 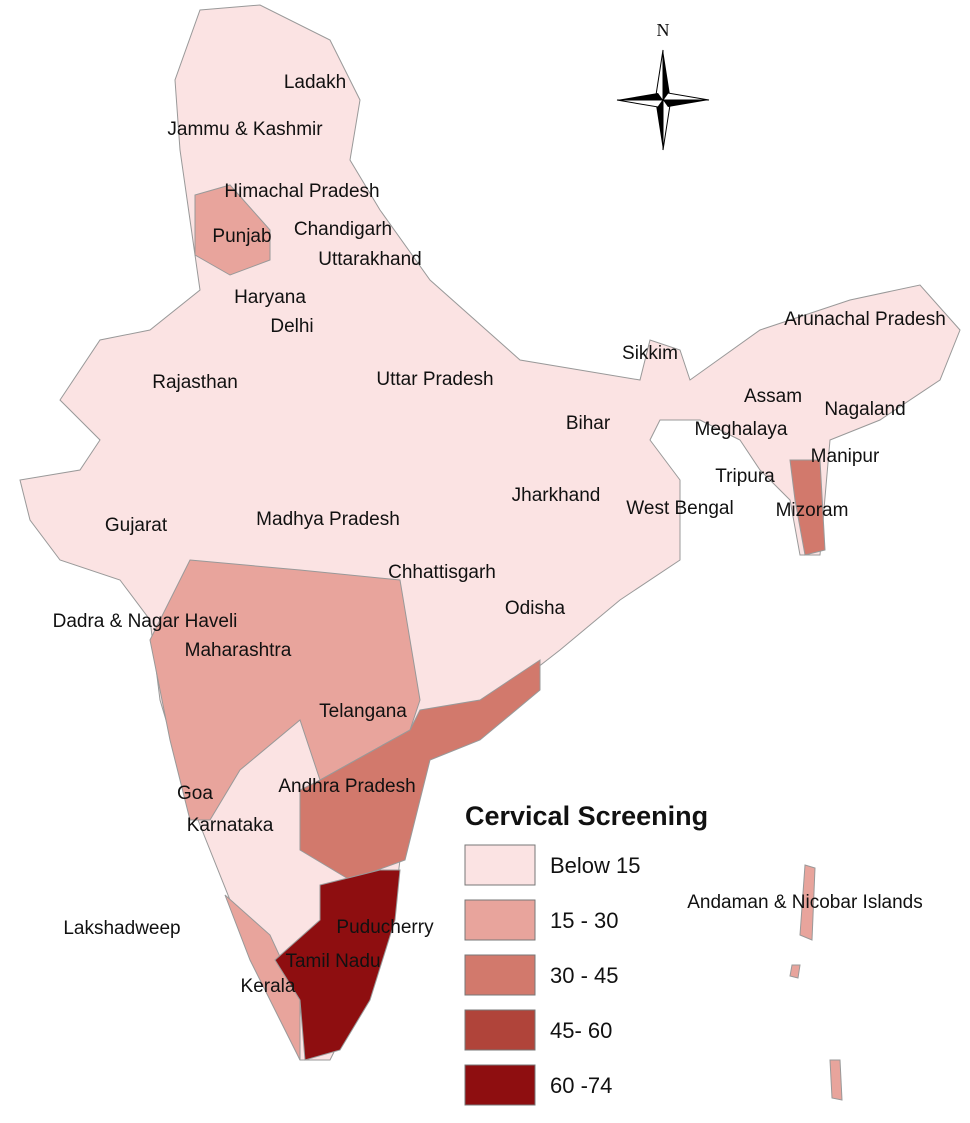 What do you see at coordinates (679, 508) in the screenshot?
I see `region-label: West Bengal` at bounding box center [679, 508].